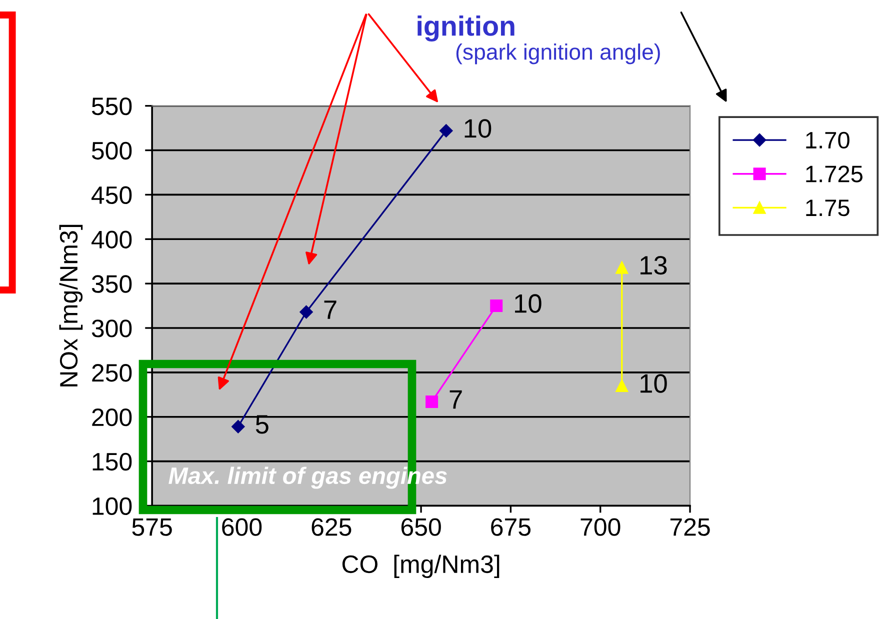 The height and width of the screenshot is (619, 879). Describe the element at coordinates (466, 28) in the screenshot. I see `text: ignition` at that location.